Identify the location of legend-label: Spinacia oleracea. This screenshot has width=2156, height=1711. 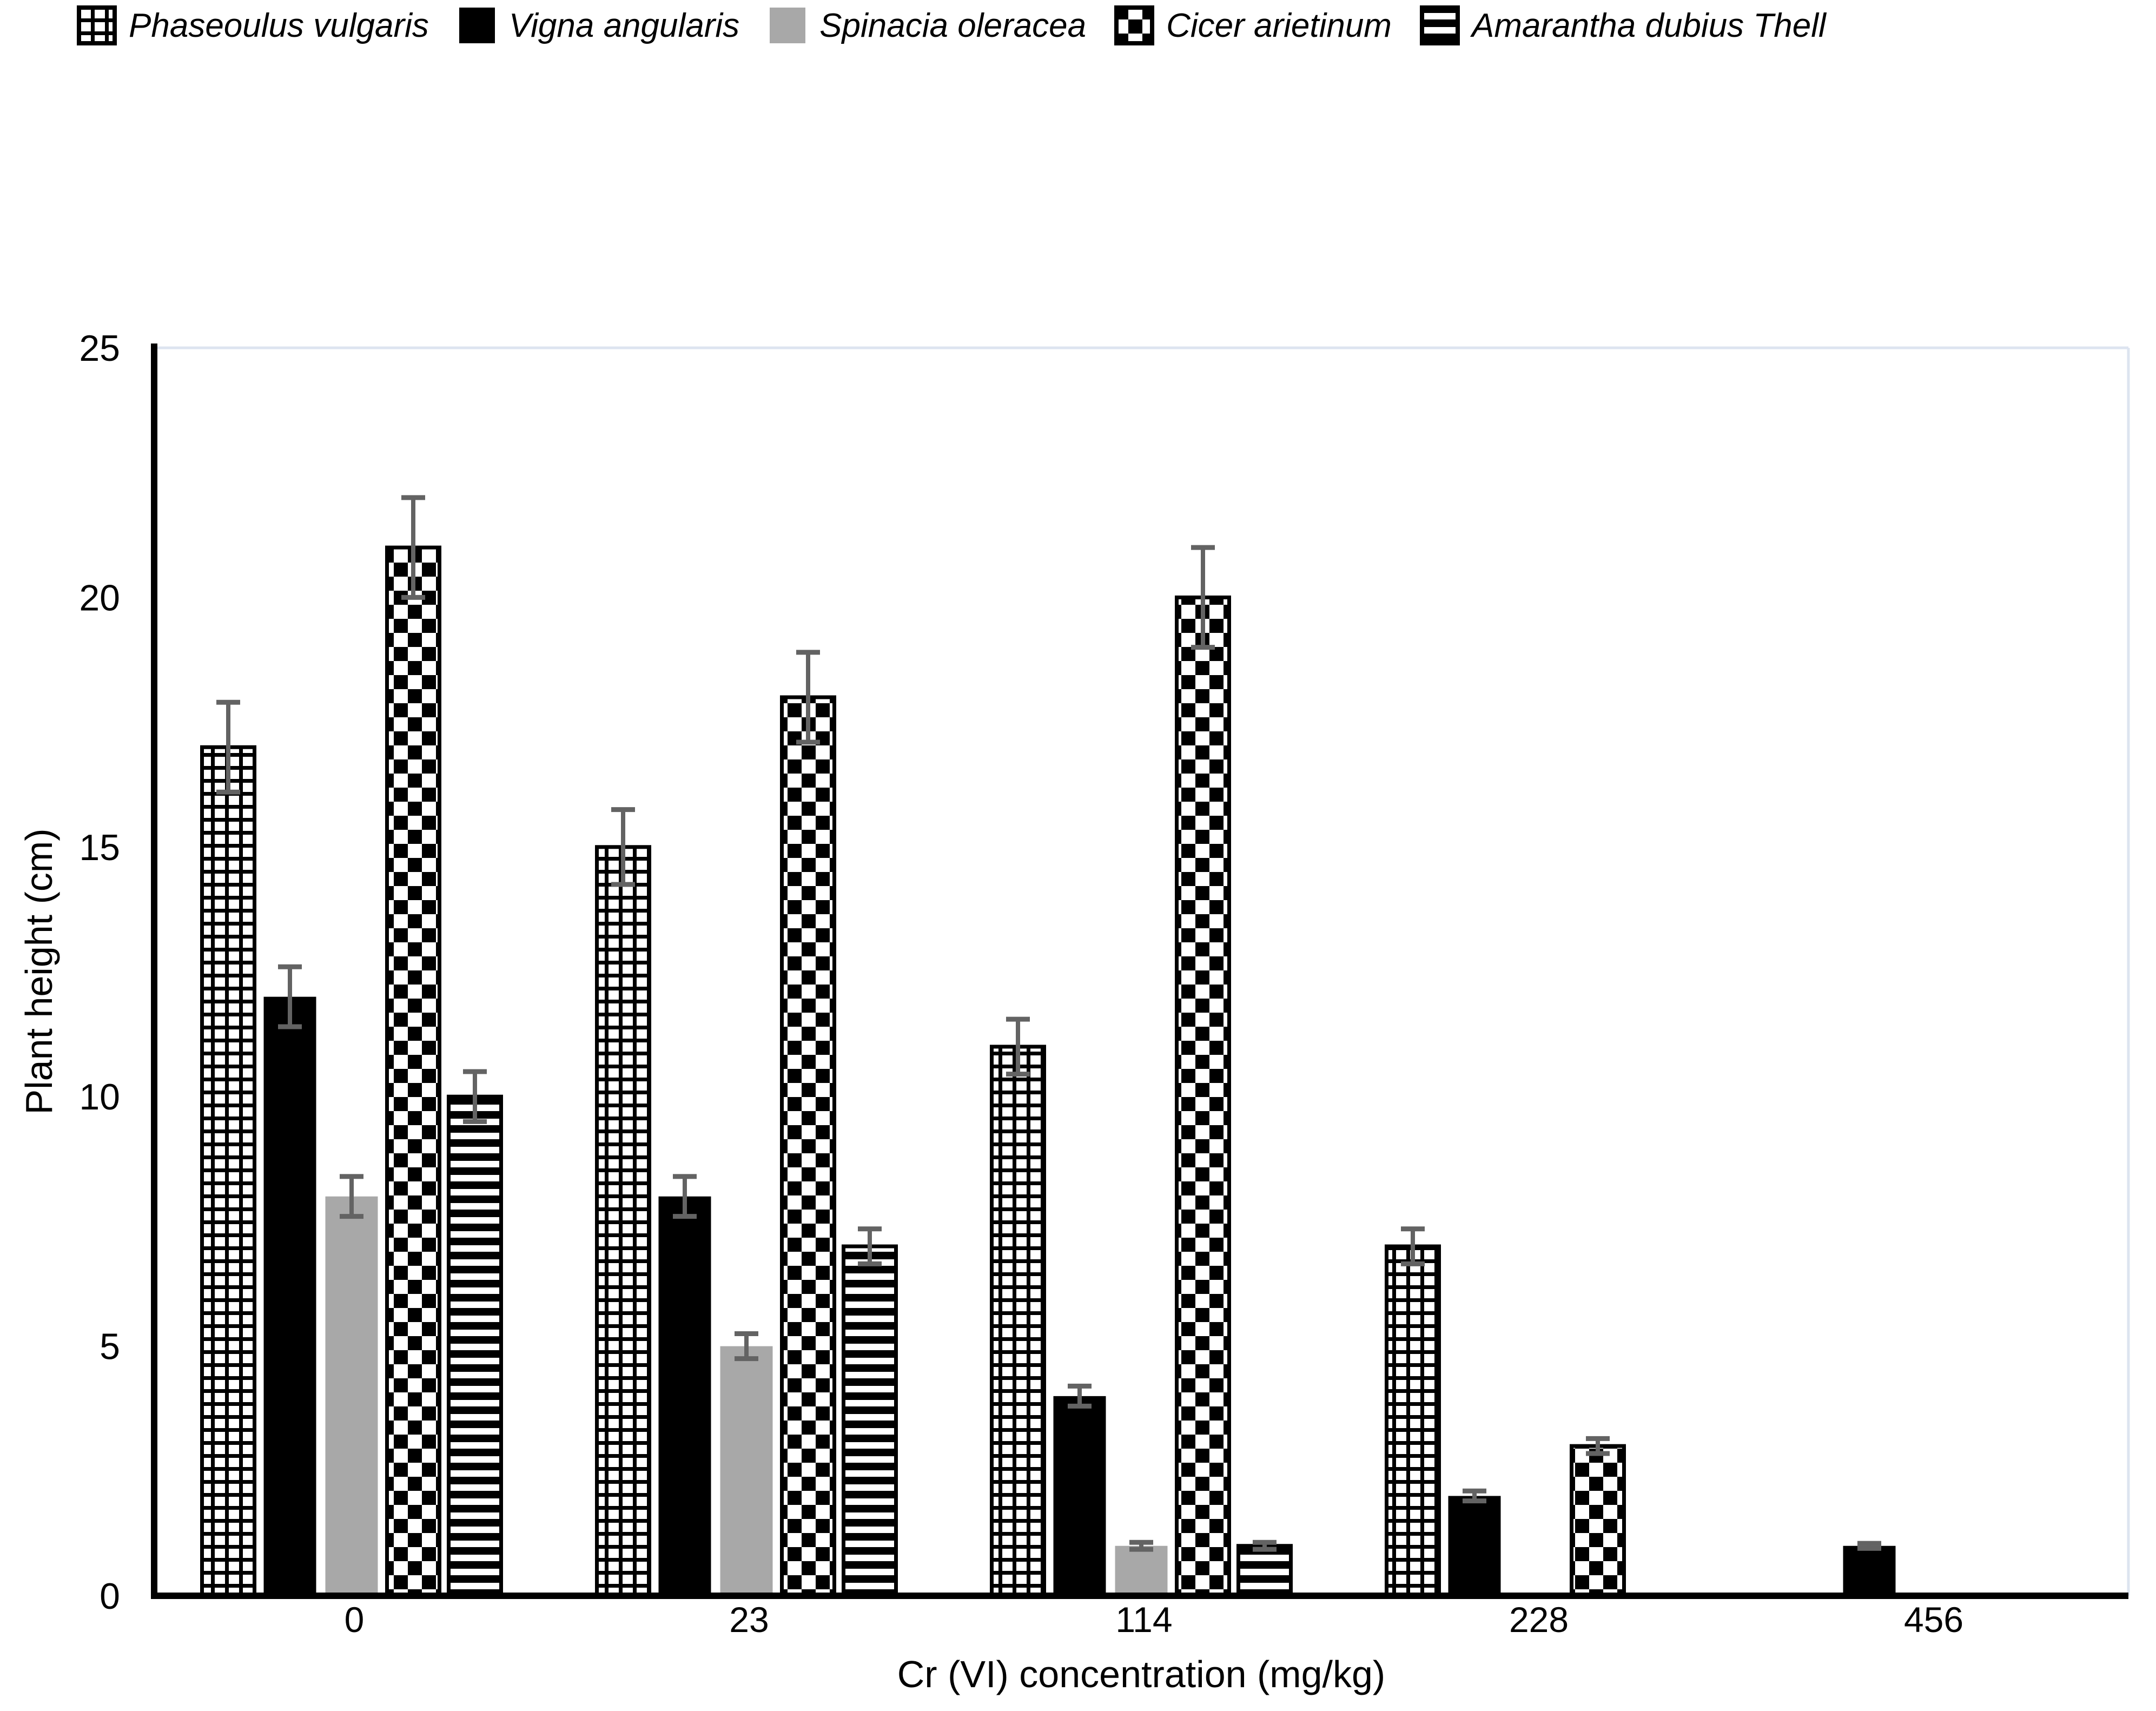
(953, 25).